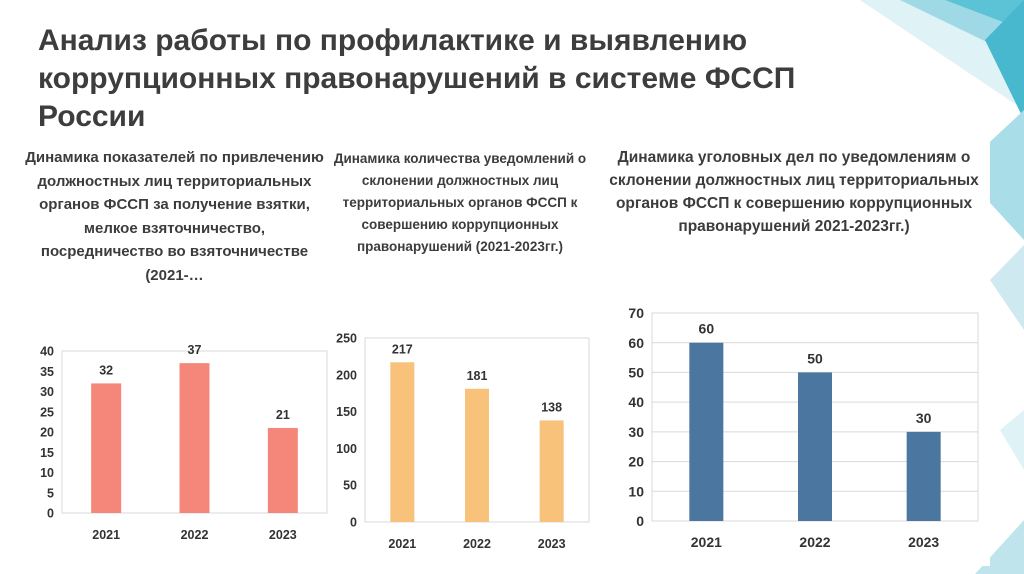 This screenshot has height=574, width=1024. Describe the element at coordinates (636, 343) in the screenshot. I see `y-tick-label: 60` at that location.